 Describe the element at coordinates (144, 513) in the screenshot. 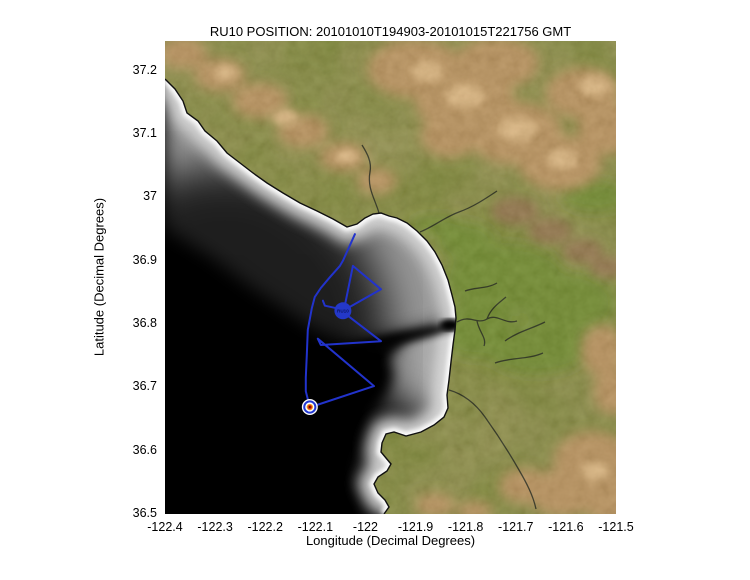

I see `y-tick-label: 36.5` at that location.